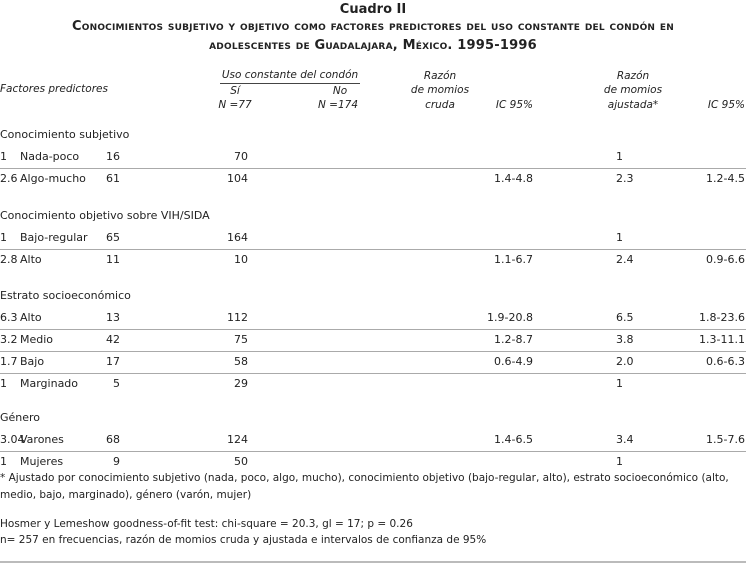 The height and width of the screenshot is (570, 746). I want to click on cell-cruda: 3.2, so click(9, 339).